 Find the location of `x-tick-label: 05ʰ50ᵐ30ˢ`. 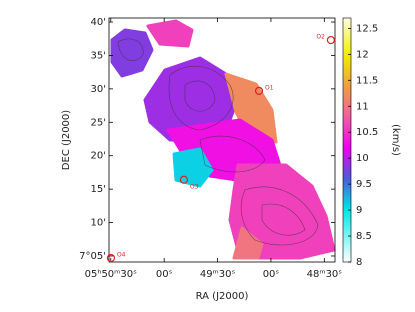

x-tick-label: 05ʰ50ᵐ30ˢ is located at coordinates (111, 274).